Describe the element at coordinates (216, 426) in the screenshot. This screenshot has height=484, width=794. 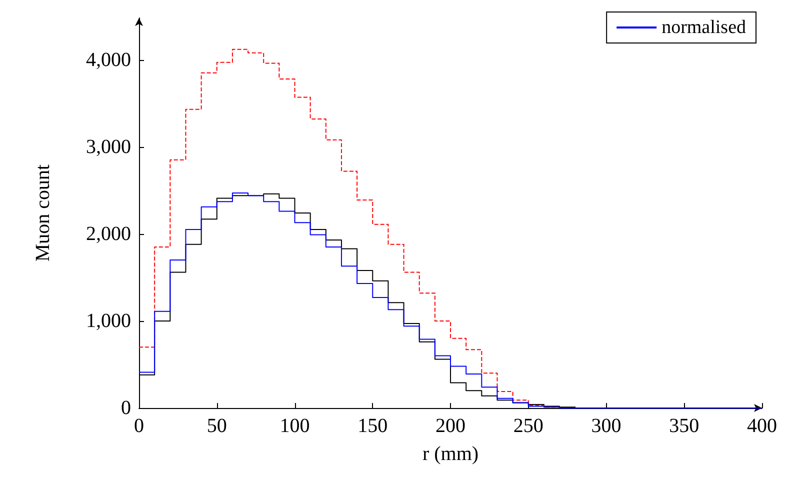
I see `x-tick-label: 50` at that location.